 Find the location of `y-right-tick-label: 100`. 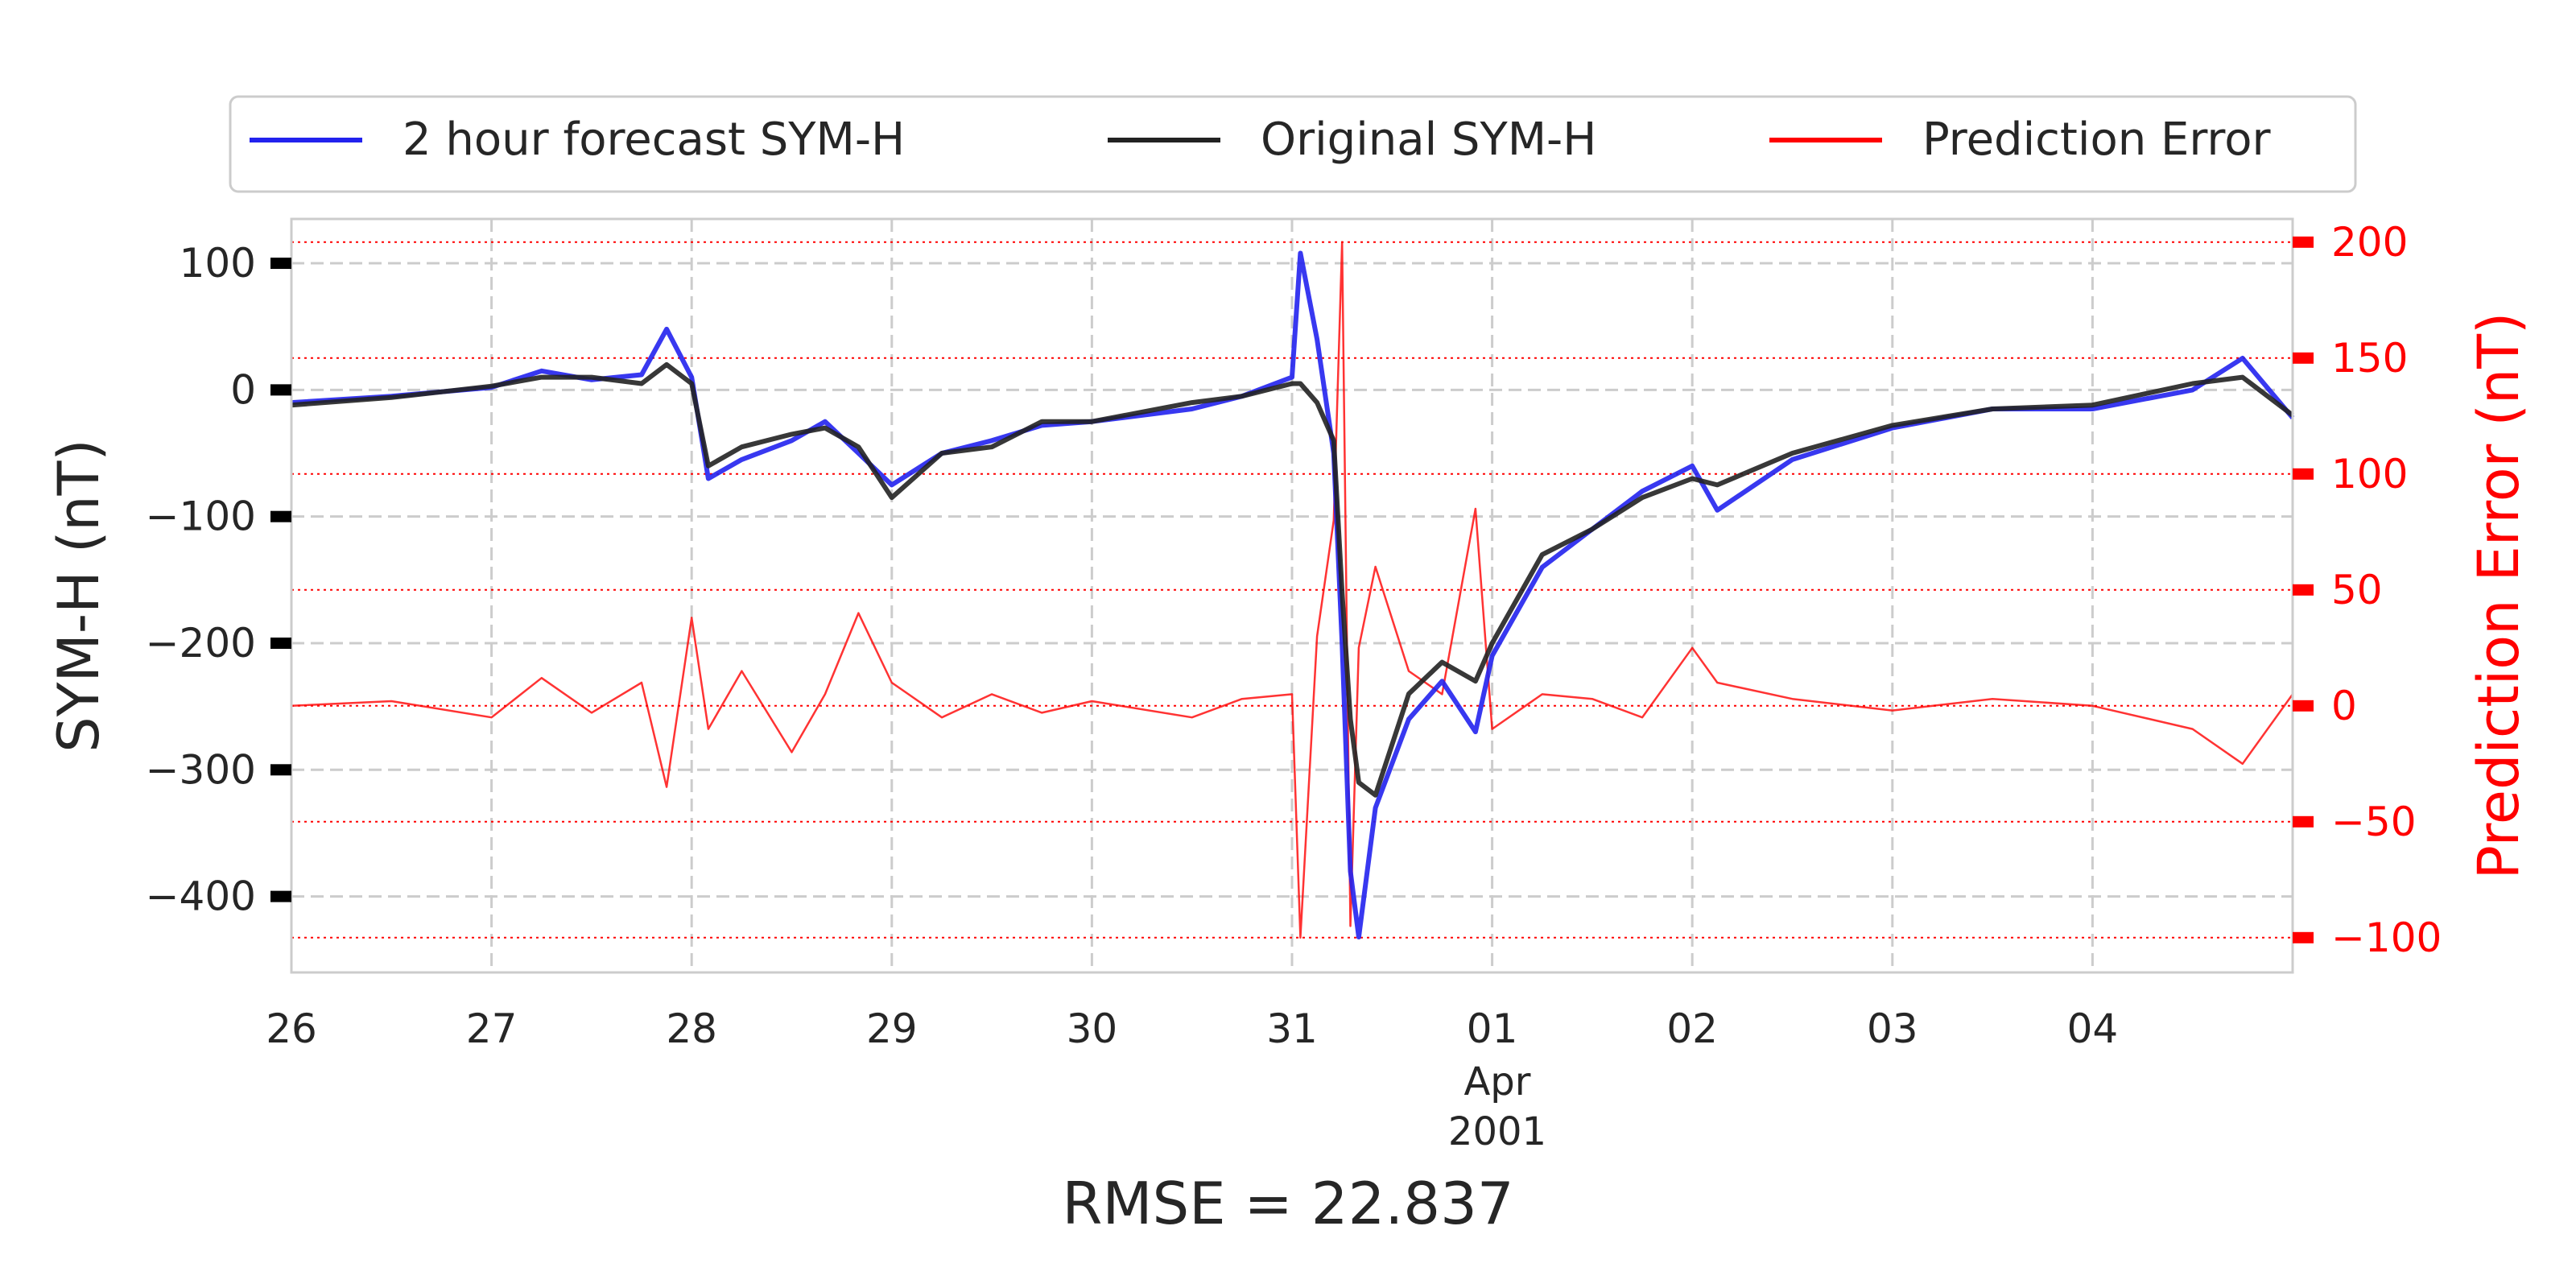

y-right-tick-label: 100 is located at coordinates (2369, 474).